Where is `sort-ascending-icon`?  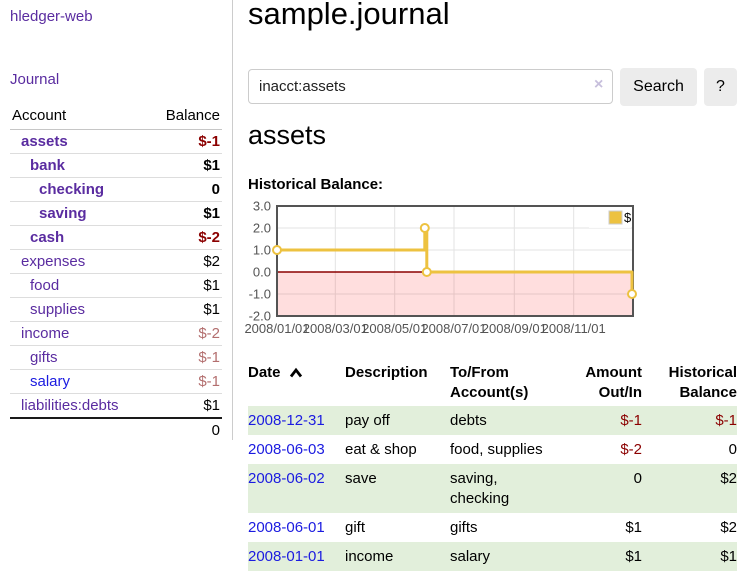 sort-ascending-icon is located at coordinates (295, 372).